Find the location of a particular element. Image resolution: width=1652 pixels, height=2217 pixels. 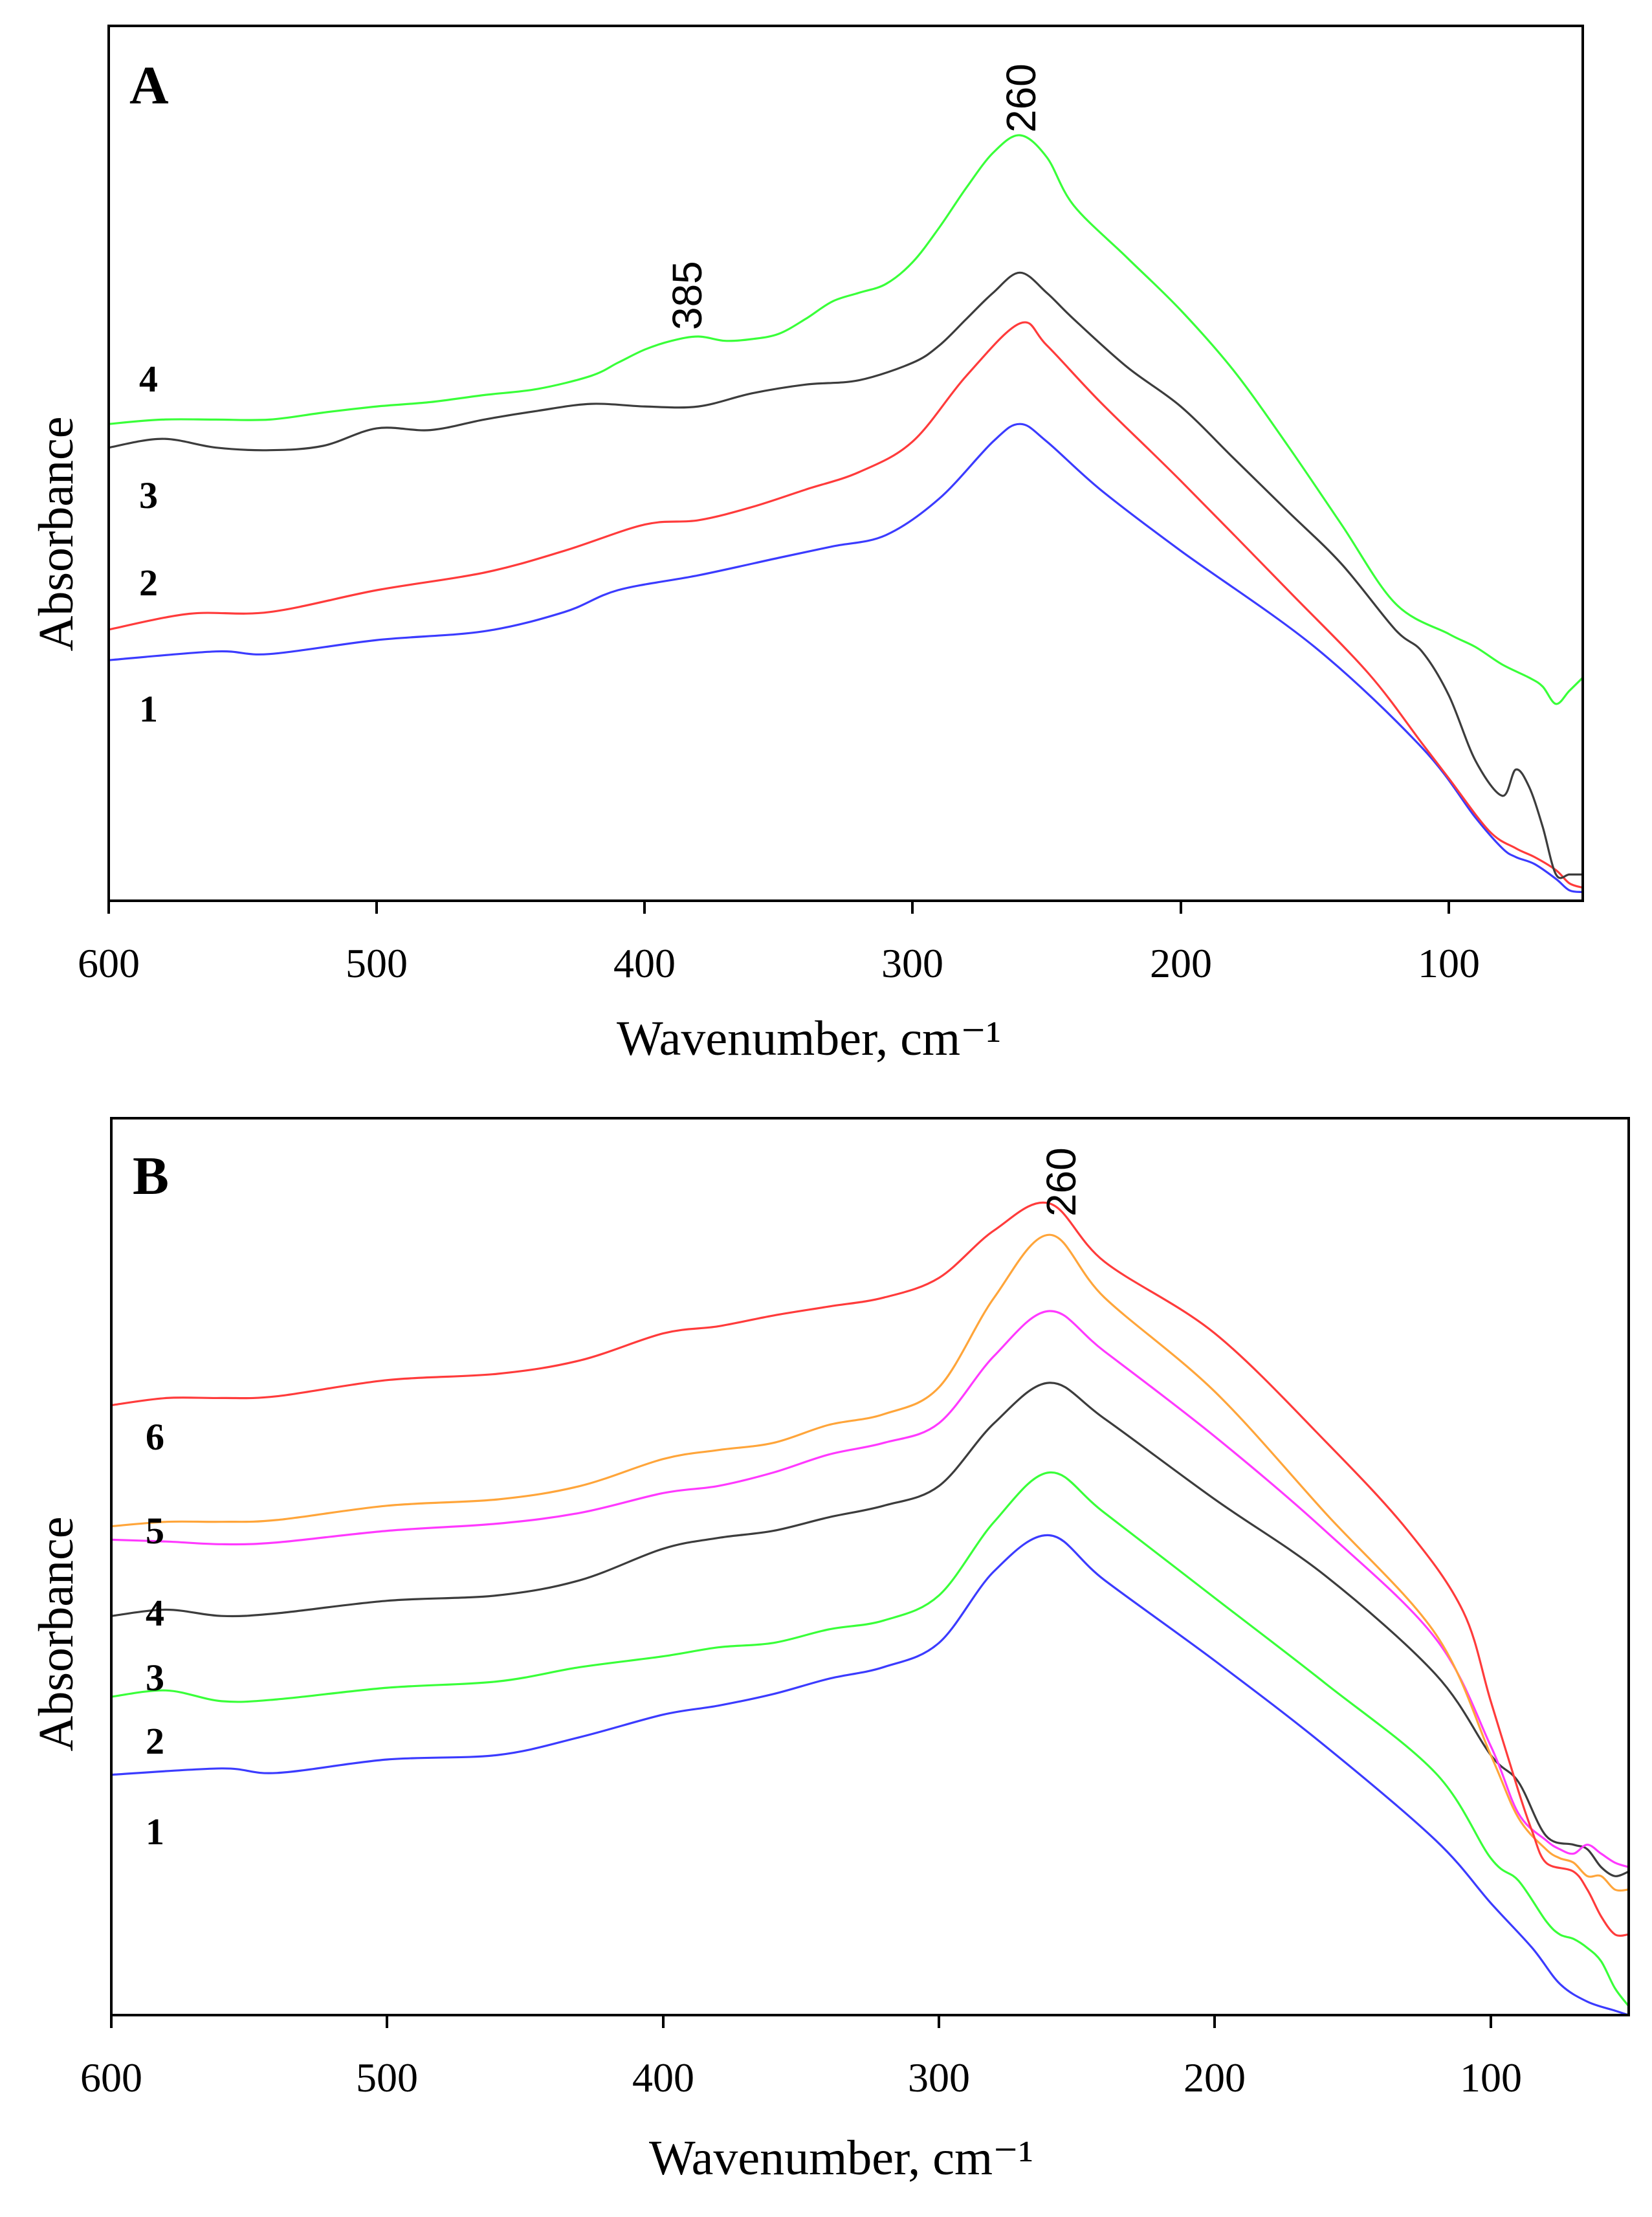

panel-a-x-tick-label: 200 is located at coordinates (1181, 963).